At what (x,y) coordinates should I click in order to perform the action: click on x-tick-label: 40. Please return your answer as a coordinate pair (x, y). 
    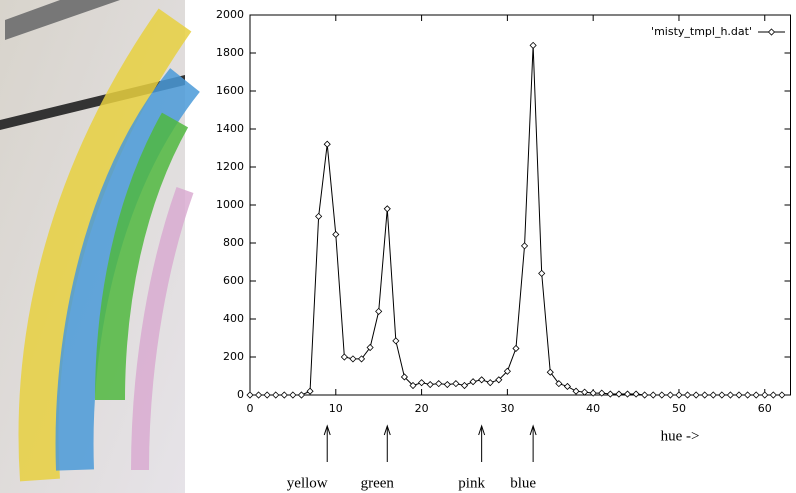
    Looking at the image, I should click on (593, 408).